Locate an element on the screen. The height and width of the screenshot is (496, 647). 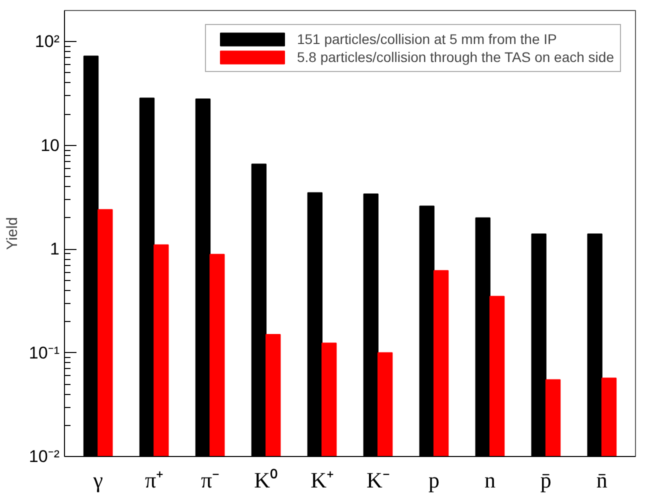
x-tick-label: K⁺ is located at coordinates (322, 480).